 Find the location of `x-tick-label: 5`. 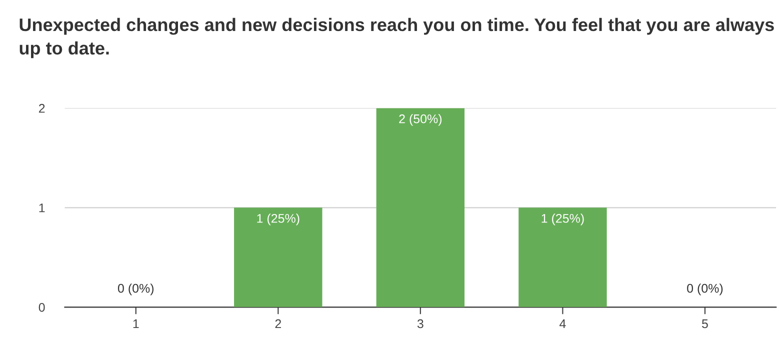

x-tick-label: 5 is located at coordinates (705, 323).